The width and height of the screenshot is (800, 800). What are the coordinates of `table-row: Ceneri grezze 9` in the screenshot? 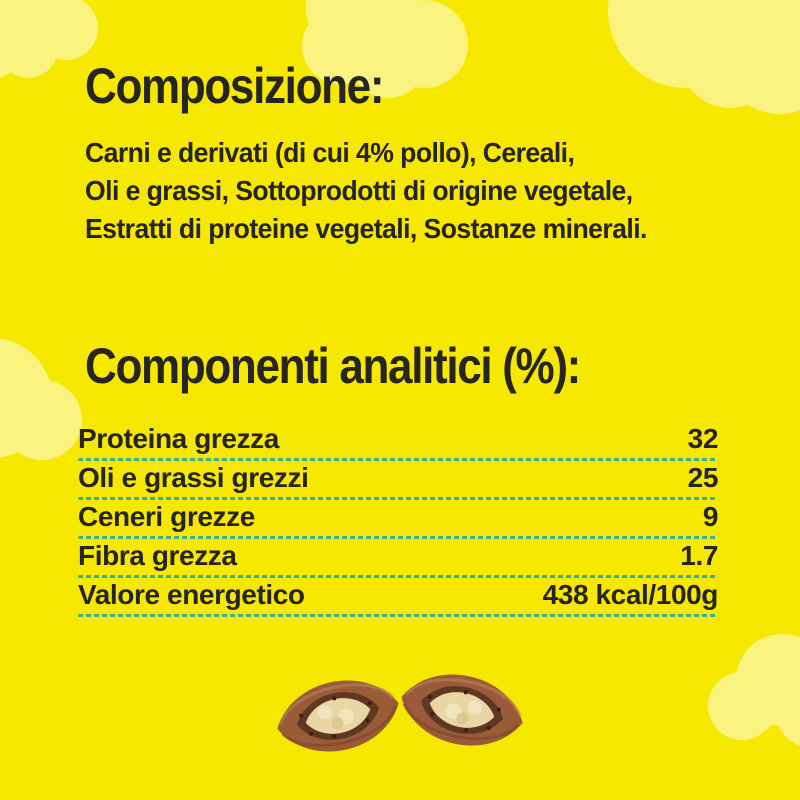 It's located at (398, 520).